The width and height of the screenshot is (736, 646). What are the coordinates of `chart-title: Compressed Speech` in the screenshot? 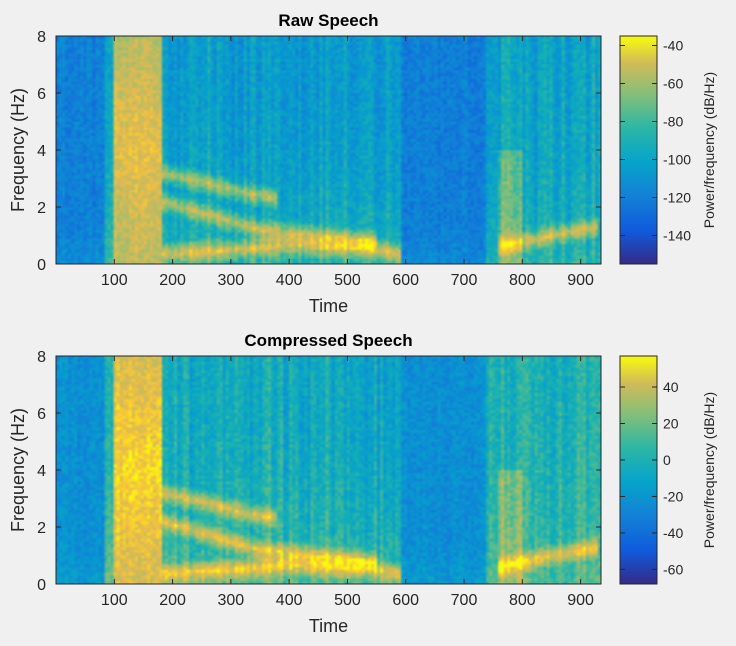 It's located at (328, 340).